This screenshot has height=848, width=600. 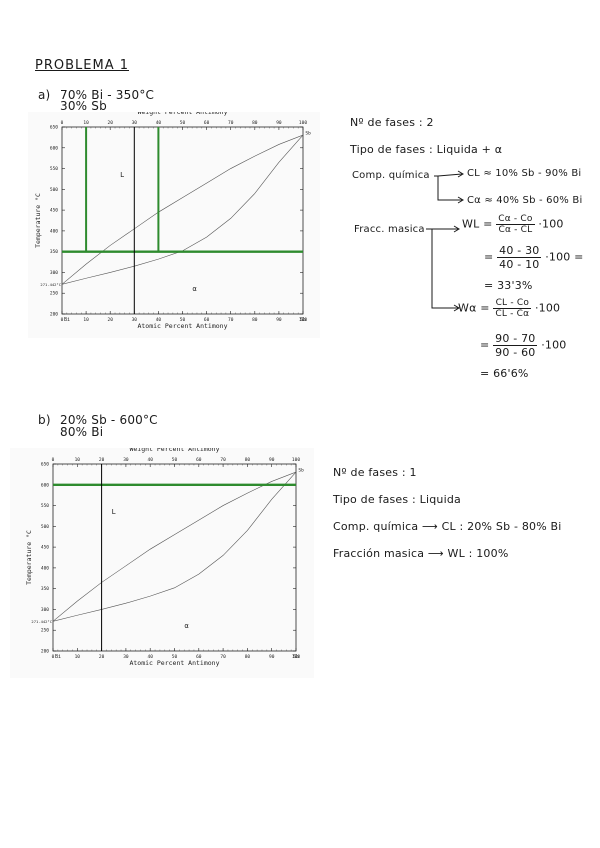 I want to click on part-b-line1: 20% Sb - 600°C, so click(x=109, y=420).